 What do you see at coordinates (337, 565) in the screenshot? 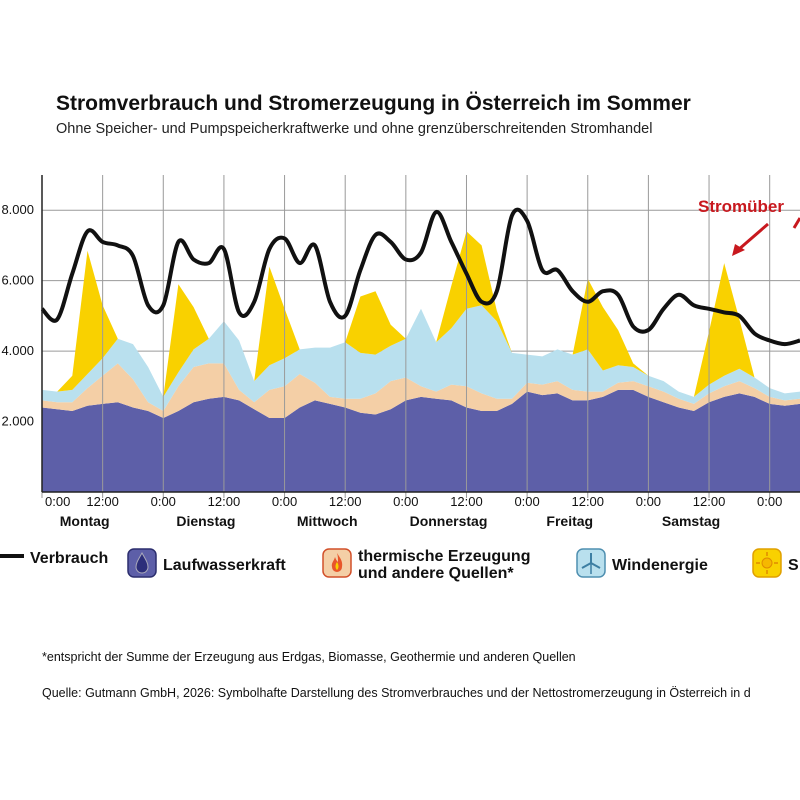
I see `flame-icon` at bounding box center [337, 565].